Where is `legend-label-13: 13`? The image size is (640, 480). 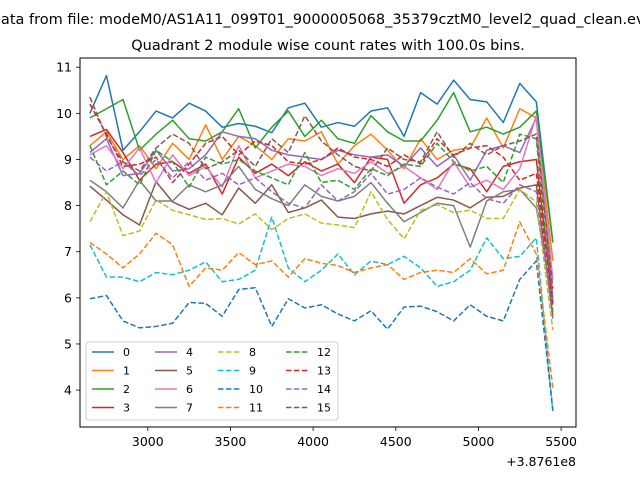
legend-label-13: 13 is located at coordinates (324, 371).